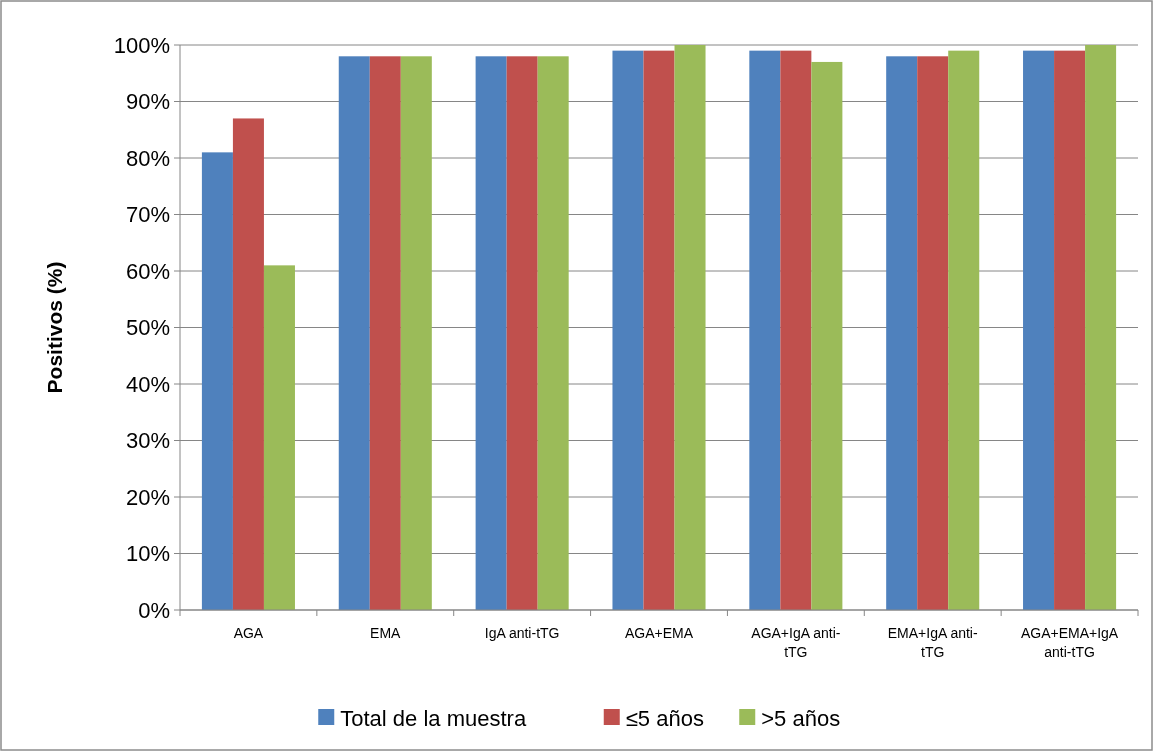 The image size is (1153, 751). I want to click on x-tick-label: AGA+EMA, so click(659, 633).